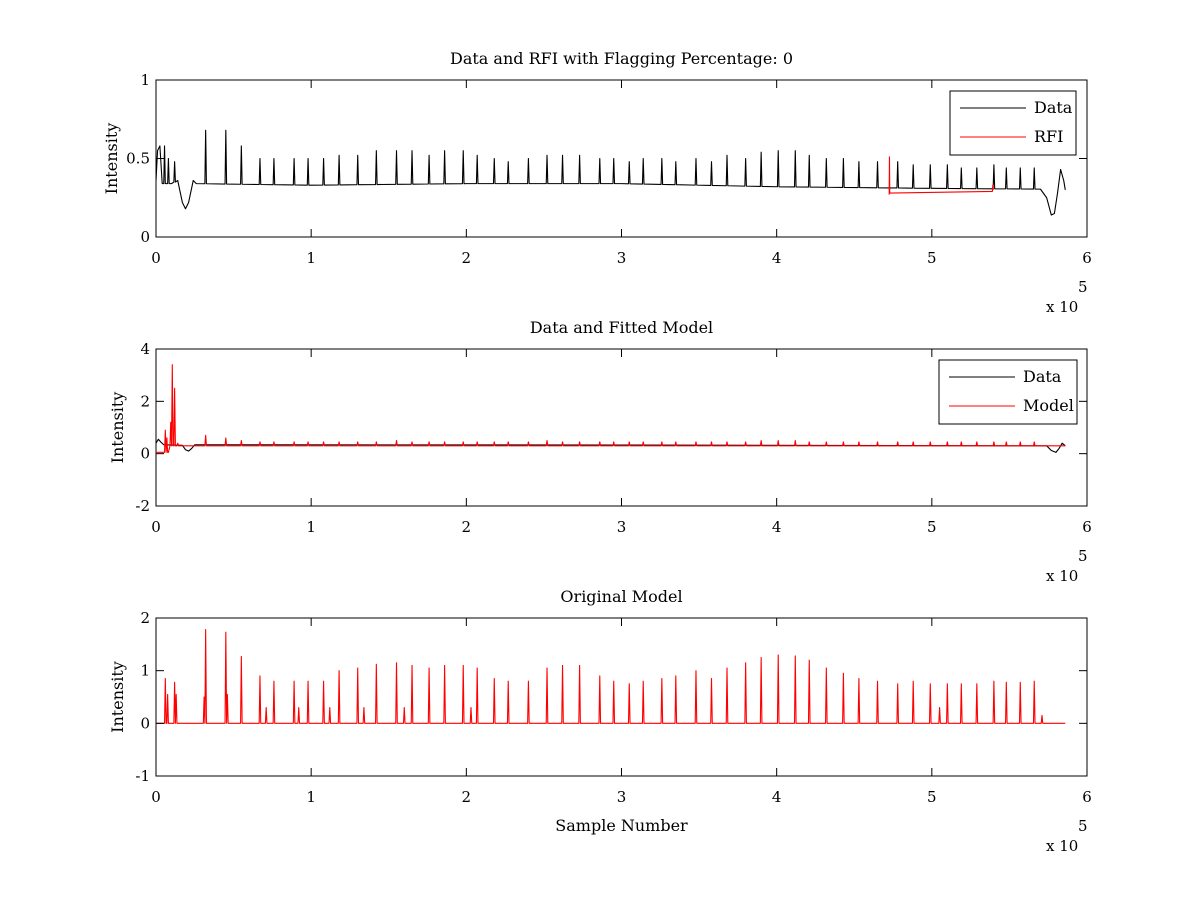  Describe the element at coordinates (621, 596) in the screenshot. I see `chart-title: Original Model` at that location.